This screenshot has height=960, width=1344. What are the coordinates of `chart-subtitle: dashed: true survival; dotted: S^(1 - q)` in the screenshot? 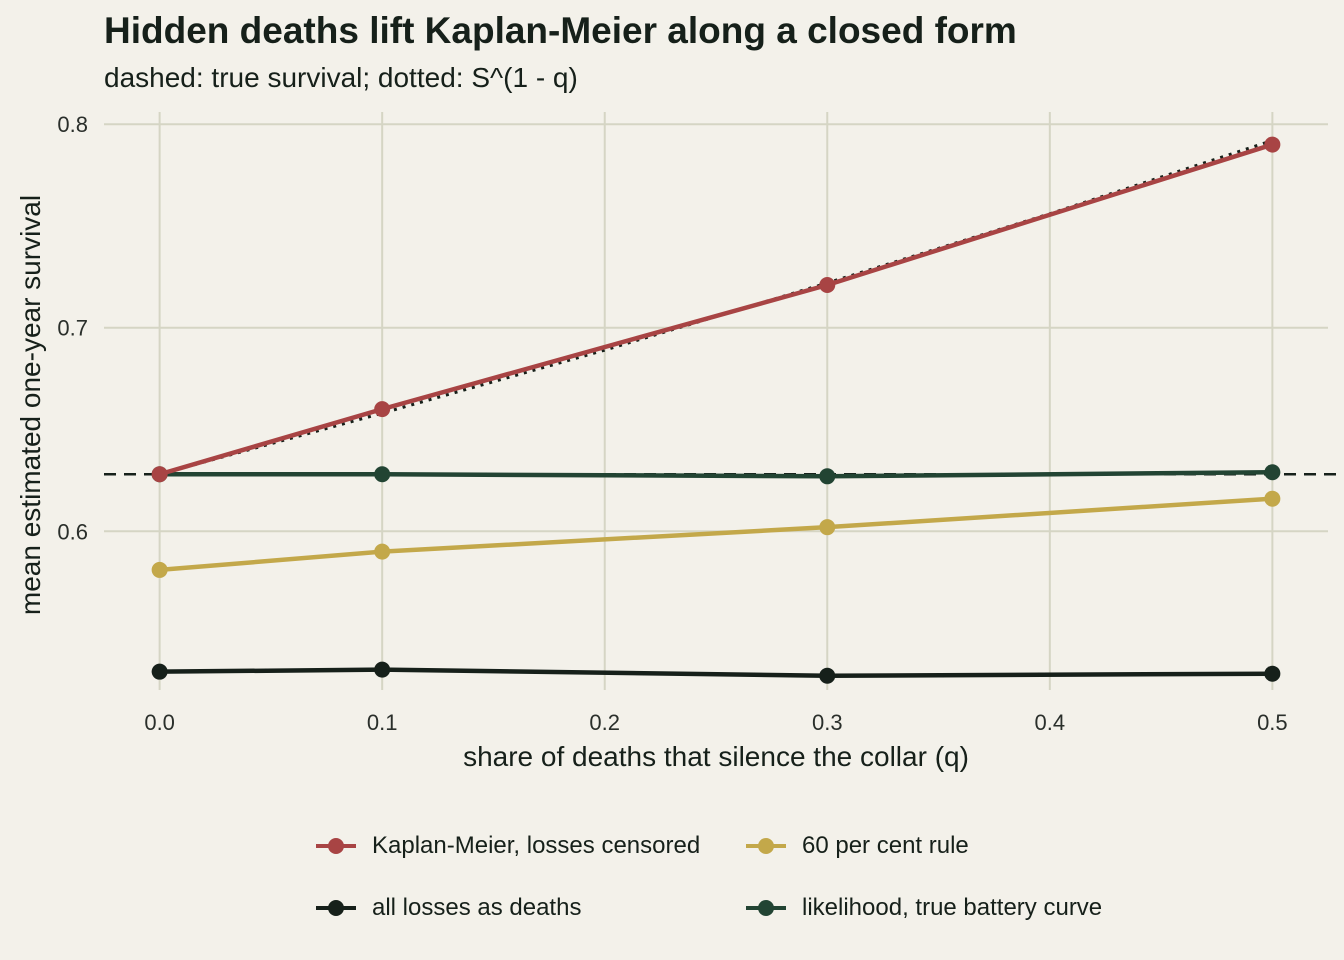 It's located at (341, 77).